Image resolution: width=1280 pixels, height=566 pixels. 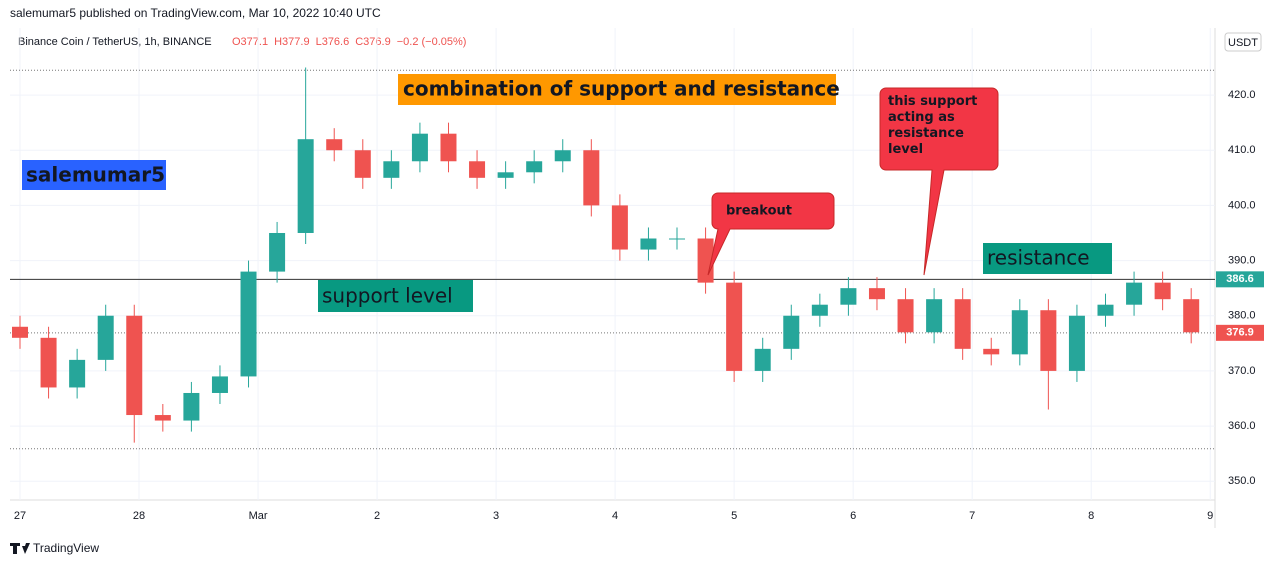 What do you see at coordinates (1242, 95) in the screenshot?
I see `y-tick-label: 420.0` at bounding box center [1242, 95].